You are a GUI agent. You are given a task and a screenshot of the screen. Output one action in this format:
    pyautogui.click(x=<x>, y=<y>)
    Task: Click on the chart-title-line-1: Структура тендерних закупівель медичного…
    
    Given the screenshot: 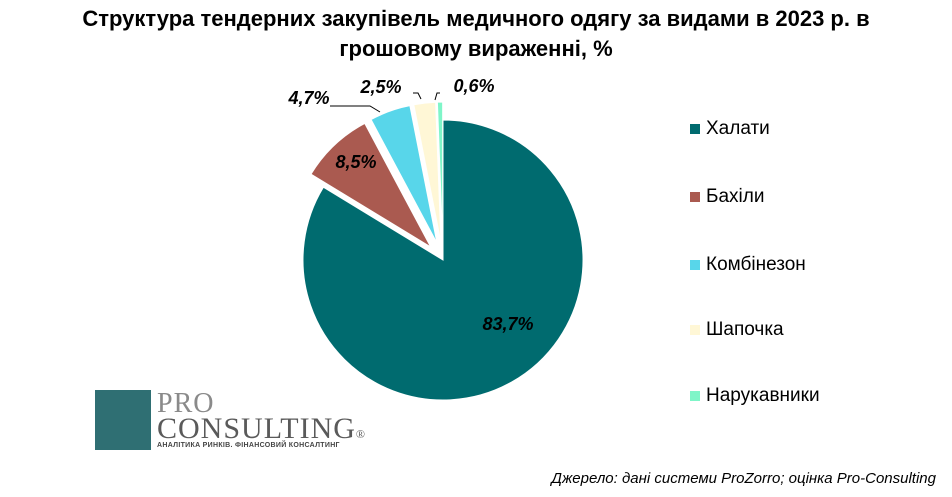 What is the action you would take?
    pyautogui.click(x=476, y=18)
    